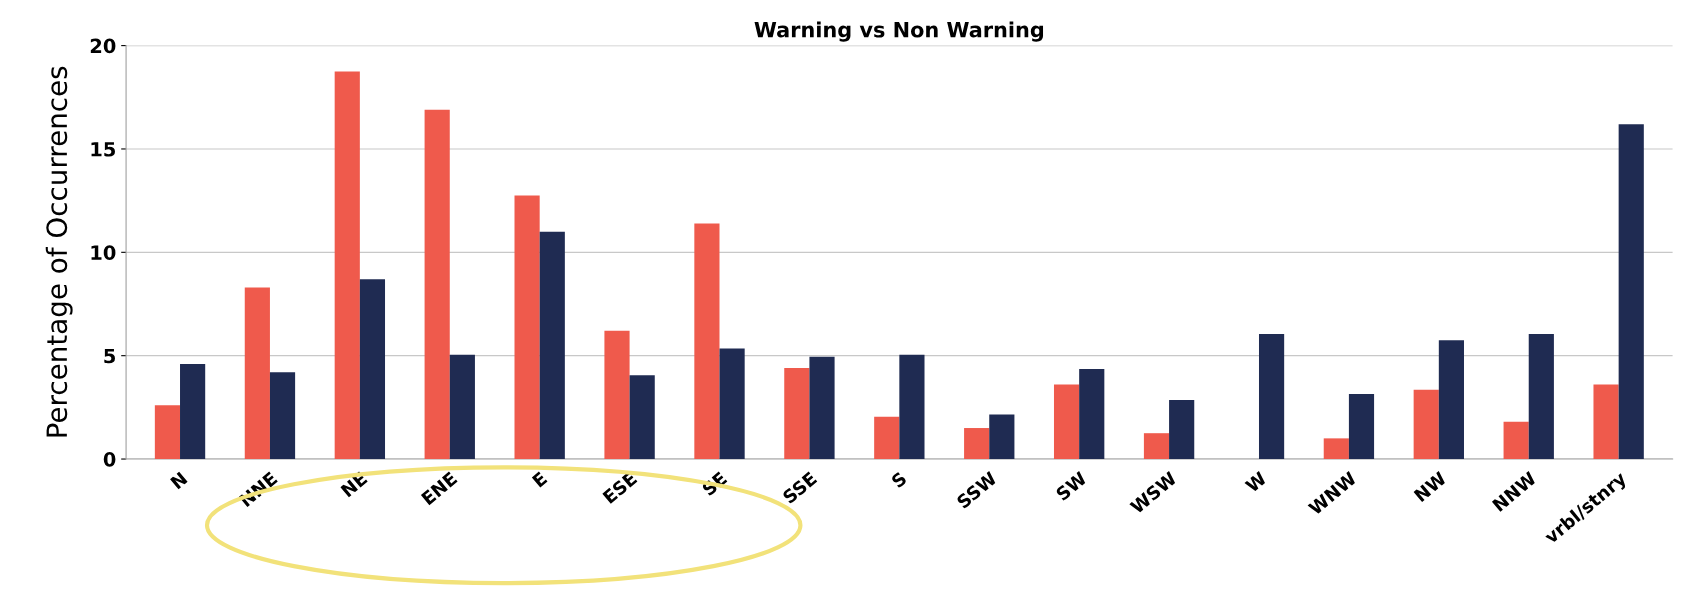  I want to click on x-tick-label: E, so click(539, 479).